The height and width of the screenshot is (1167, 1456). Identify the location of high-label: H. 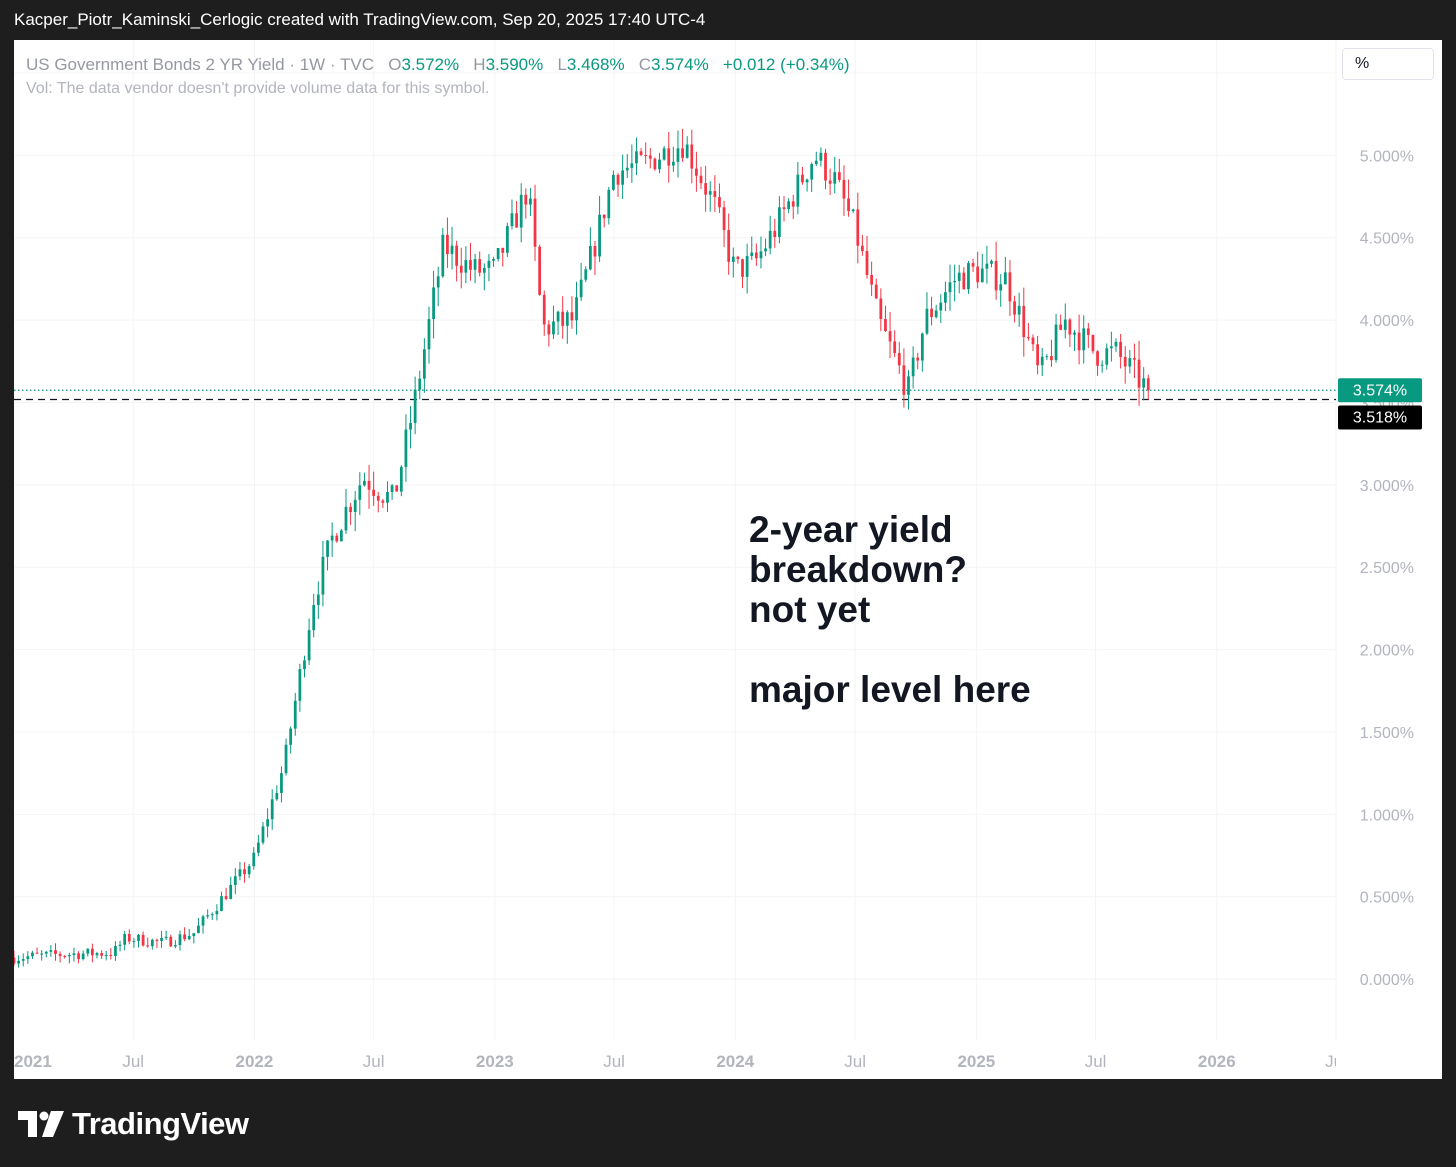
(479, 64).